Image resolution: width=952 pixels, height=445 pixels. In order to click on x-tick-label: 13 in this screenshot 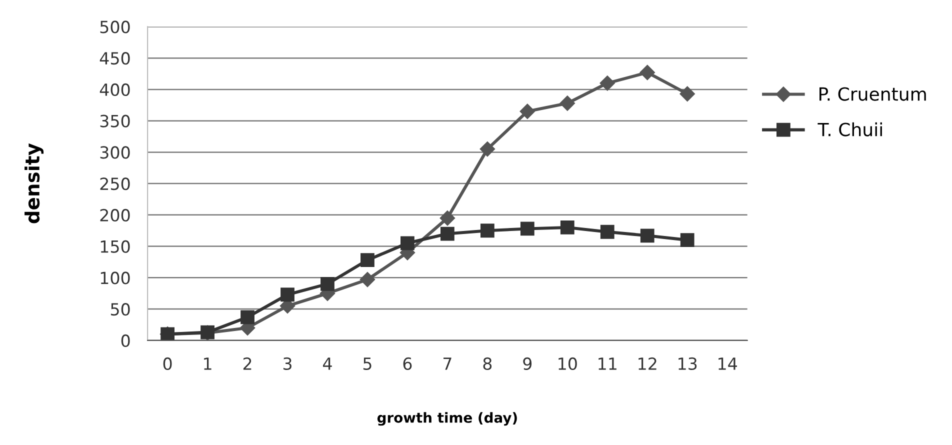, I will do `click(687, 363)`.